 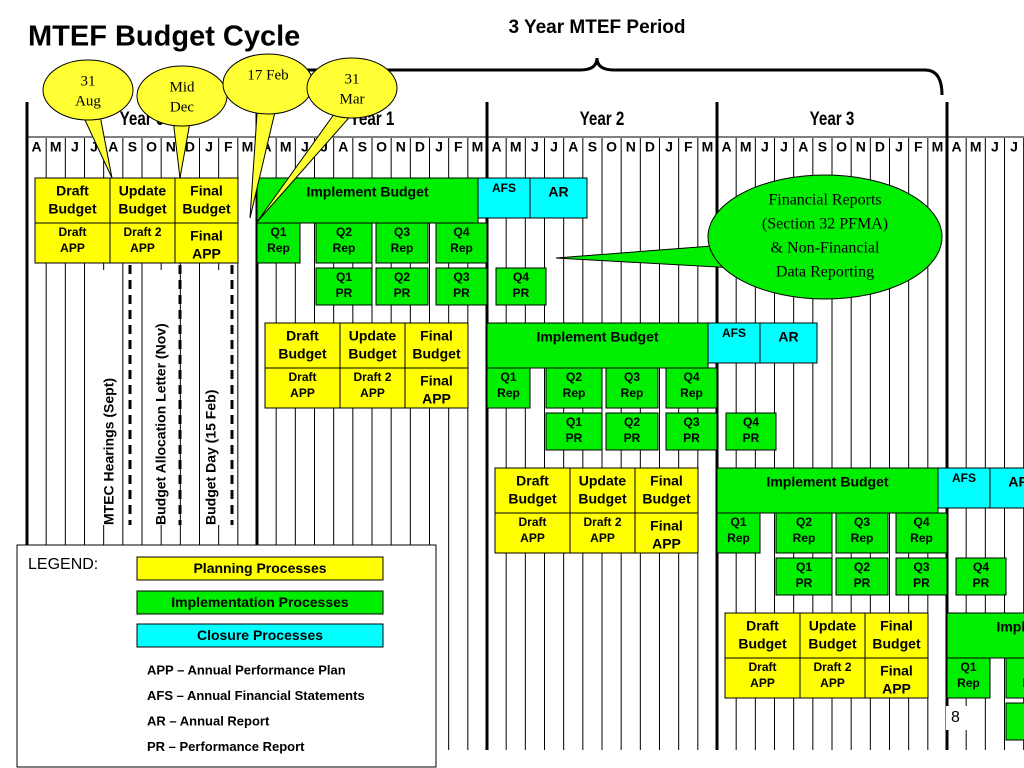 What do you see at coordinates (372, 393) in the screenshot?
I see `process-label: APP` at bounding box center [372, 393].